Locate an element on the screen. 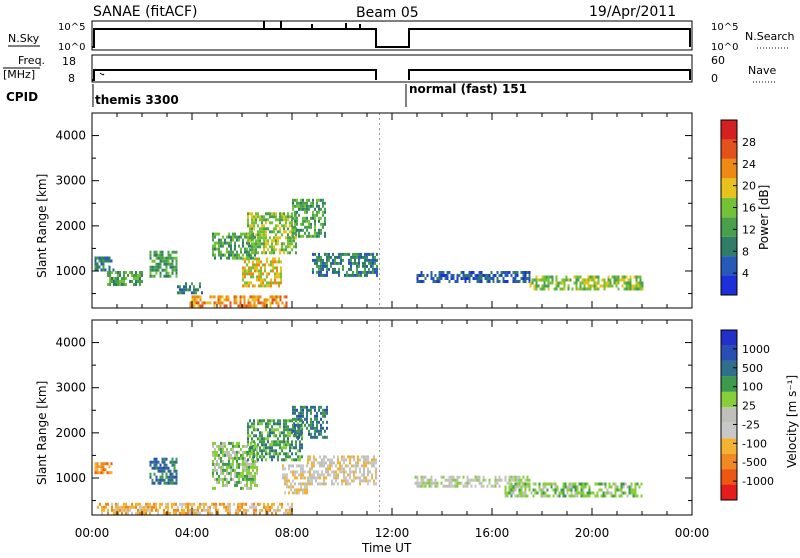 This screenshot has height=558, width=800. power-echo-region is located at coordinates (473, 277).